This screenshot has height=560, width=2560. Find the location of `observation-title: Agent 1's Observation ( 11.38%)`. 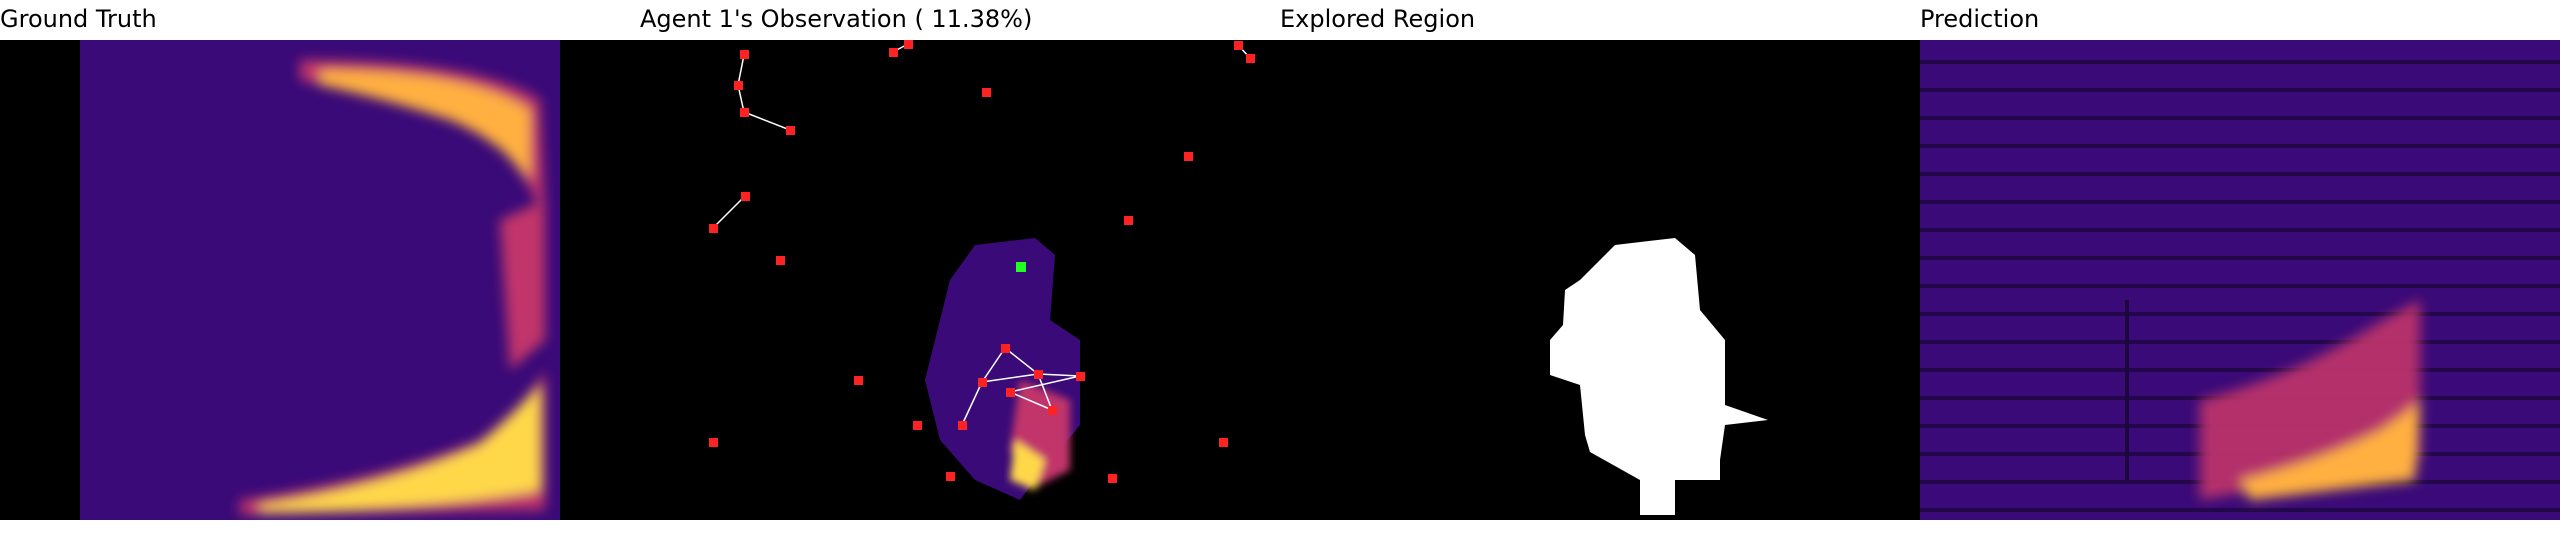

observation-title: Agent 1's Observation ( 11.38%) is located at coordinates (836, 19).